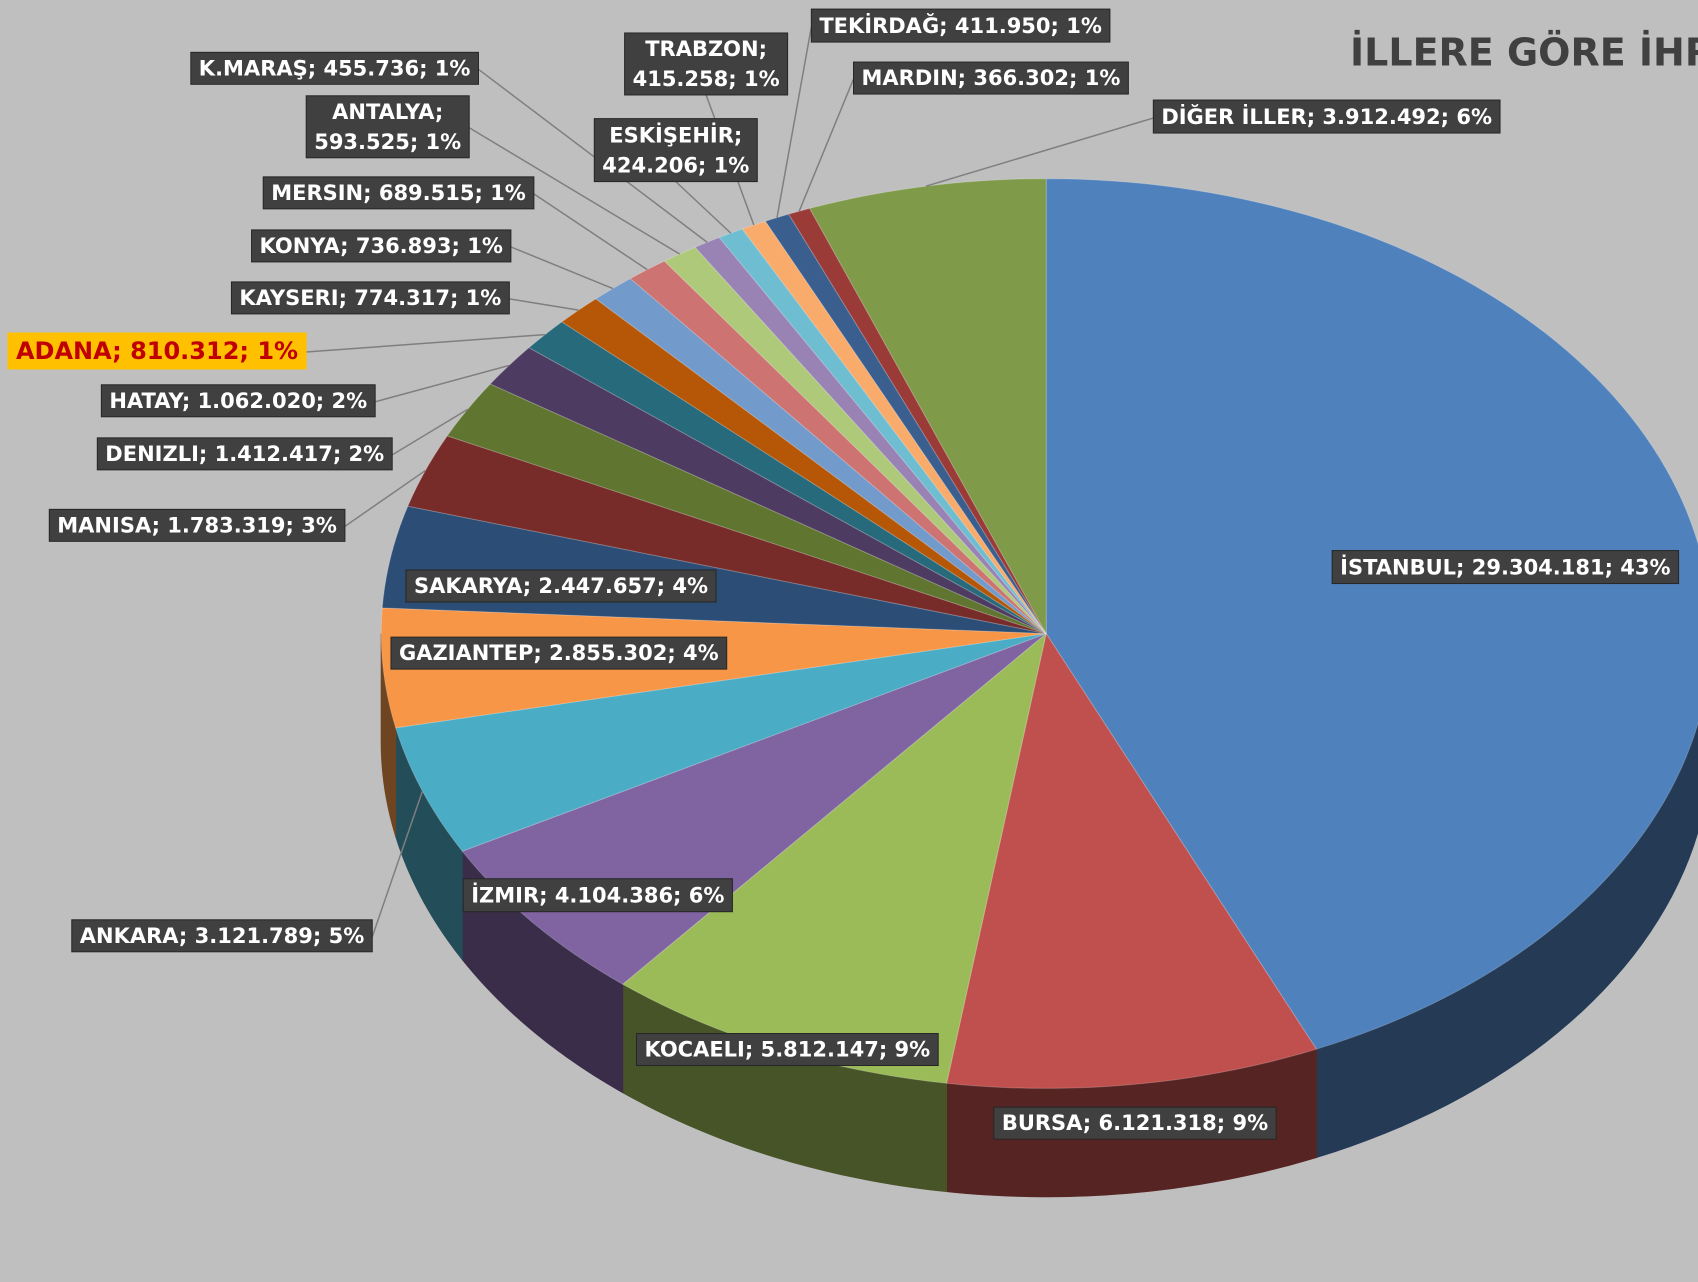 The width and height of the screenshot is (1698, 1282). I want to click on data-label: K.MARAŞ; 455.736; 1%, so click(334, 68).